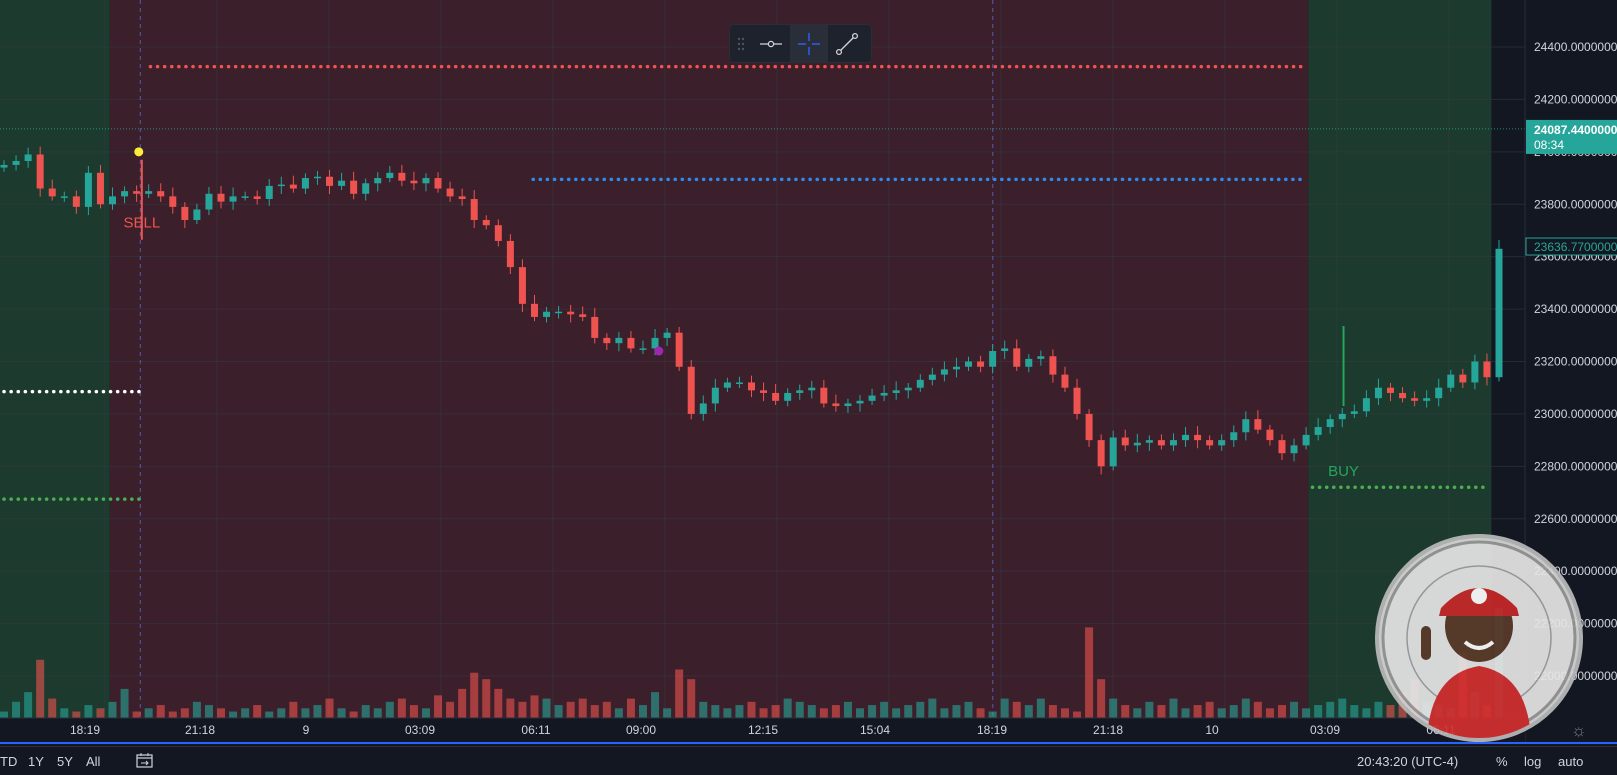 This screenshot has height=775, width=1617. Describe the element at coordinates (1479, 638) in the screenshot. I see `streamer-avatar-watermark` at that location.